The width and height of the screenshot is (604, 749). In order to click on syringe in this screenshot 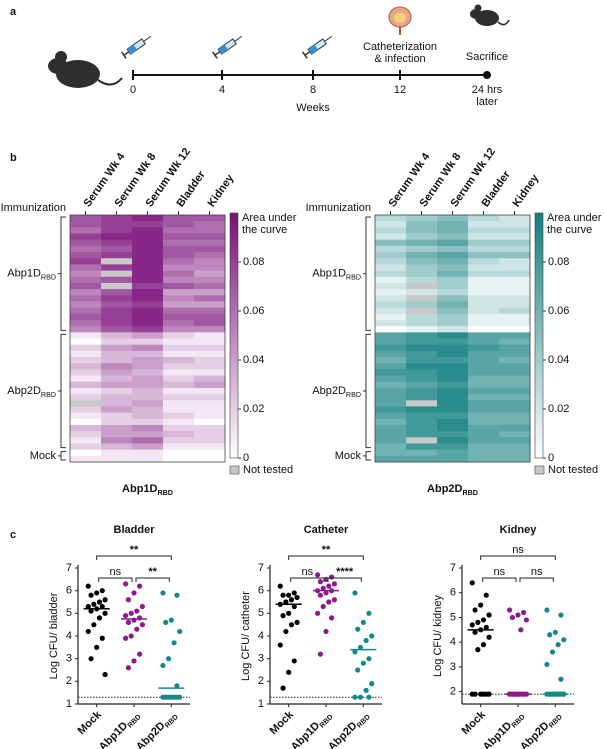, I will do `click(228, 46)`.